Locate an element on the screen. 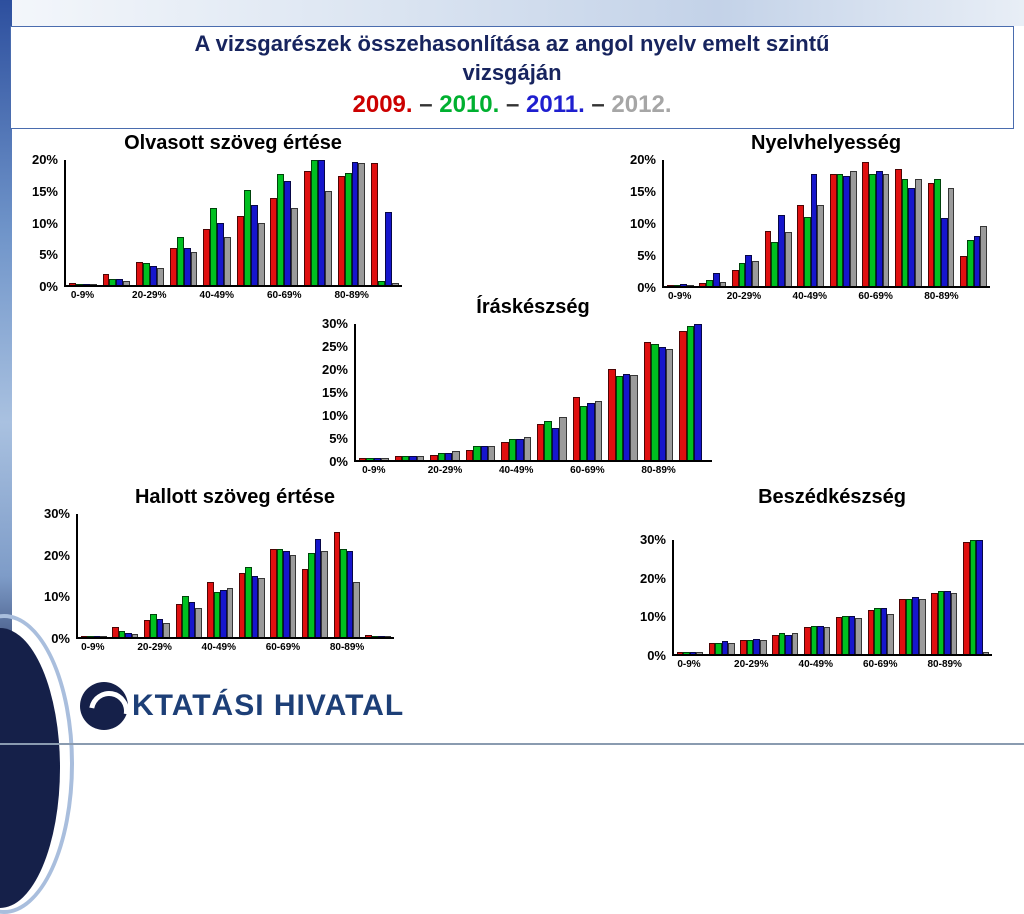  y-tick-label: 10% is located at coordinates (334, 416).